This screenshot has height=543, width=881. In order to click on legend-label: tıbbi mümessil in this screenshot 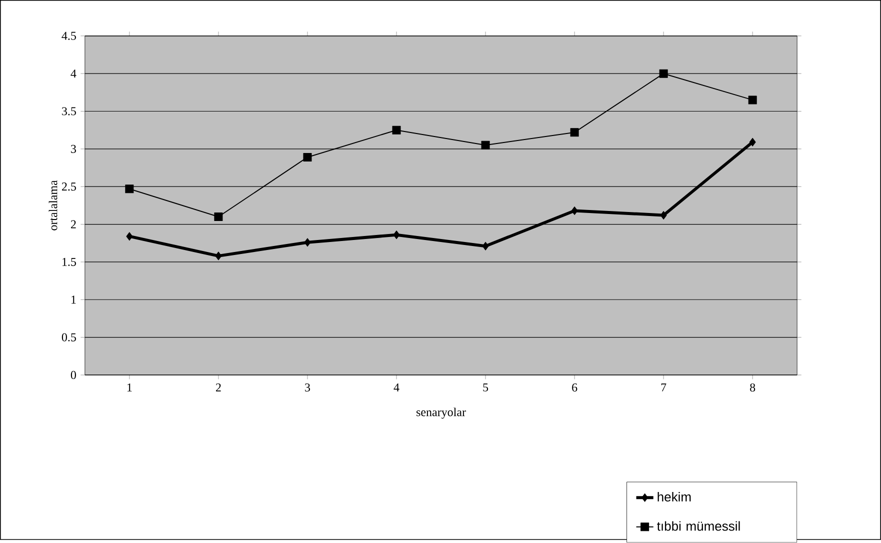, I will do `click(698, 526)`.